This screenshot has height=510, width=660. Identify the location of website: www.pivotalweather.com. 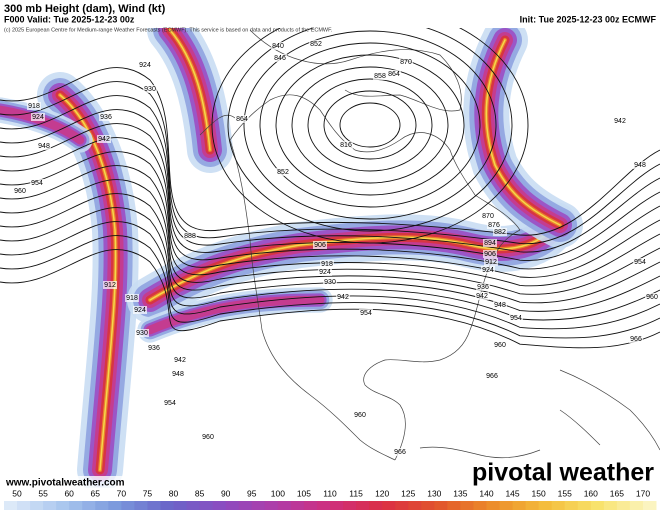
(65, 483).